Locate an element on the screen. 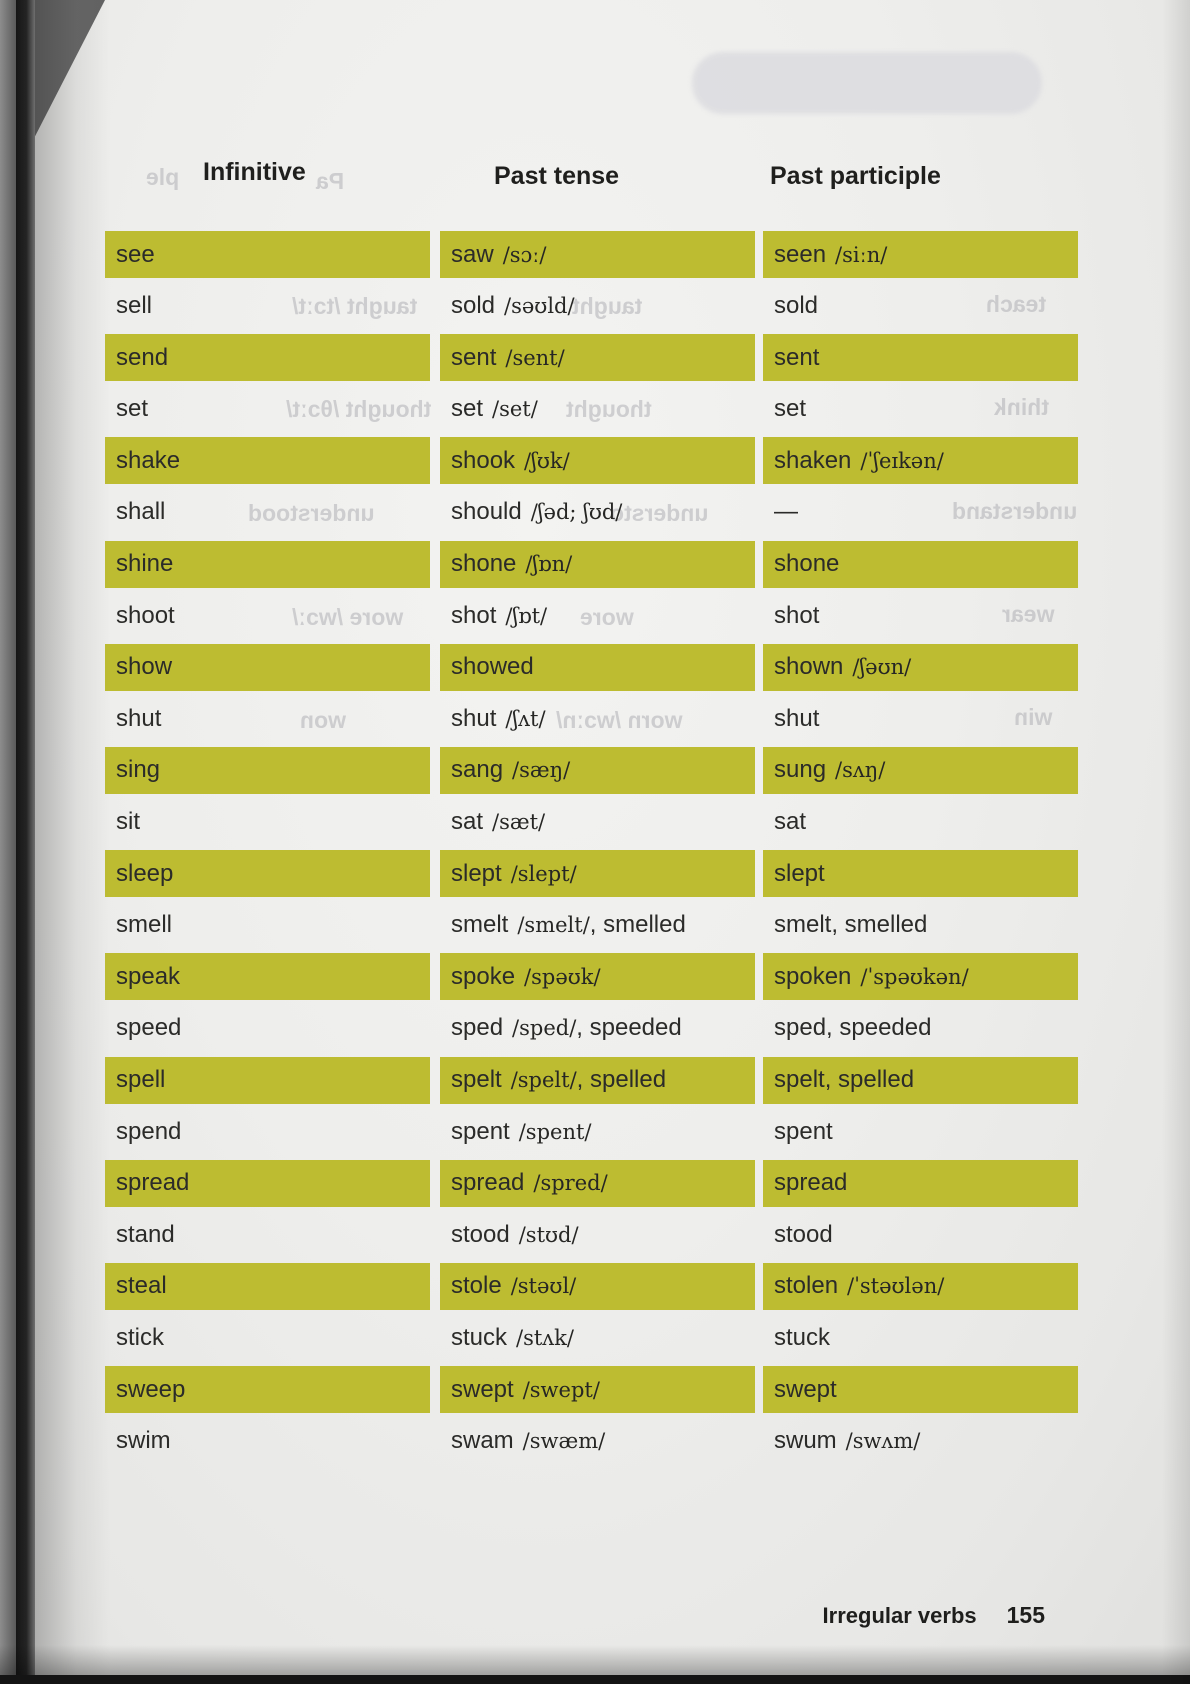 This screenshot has height=1684, width=1190. infinitive-word: stand is located at coordinates (145, 1234).